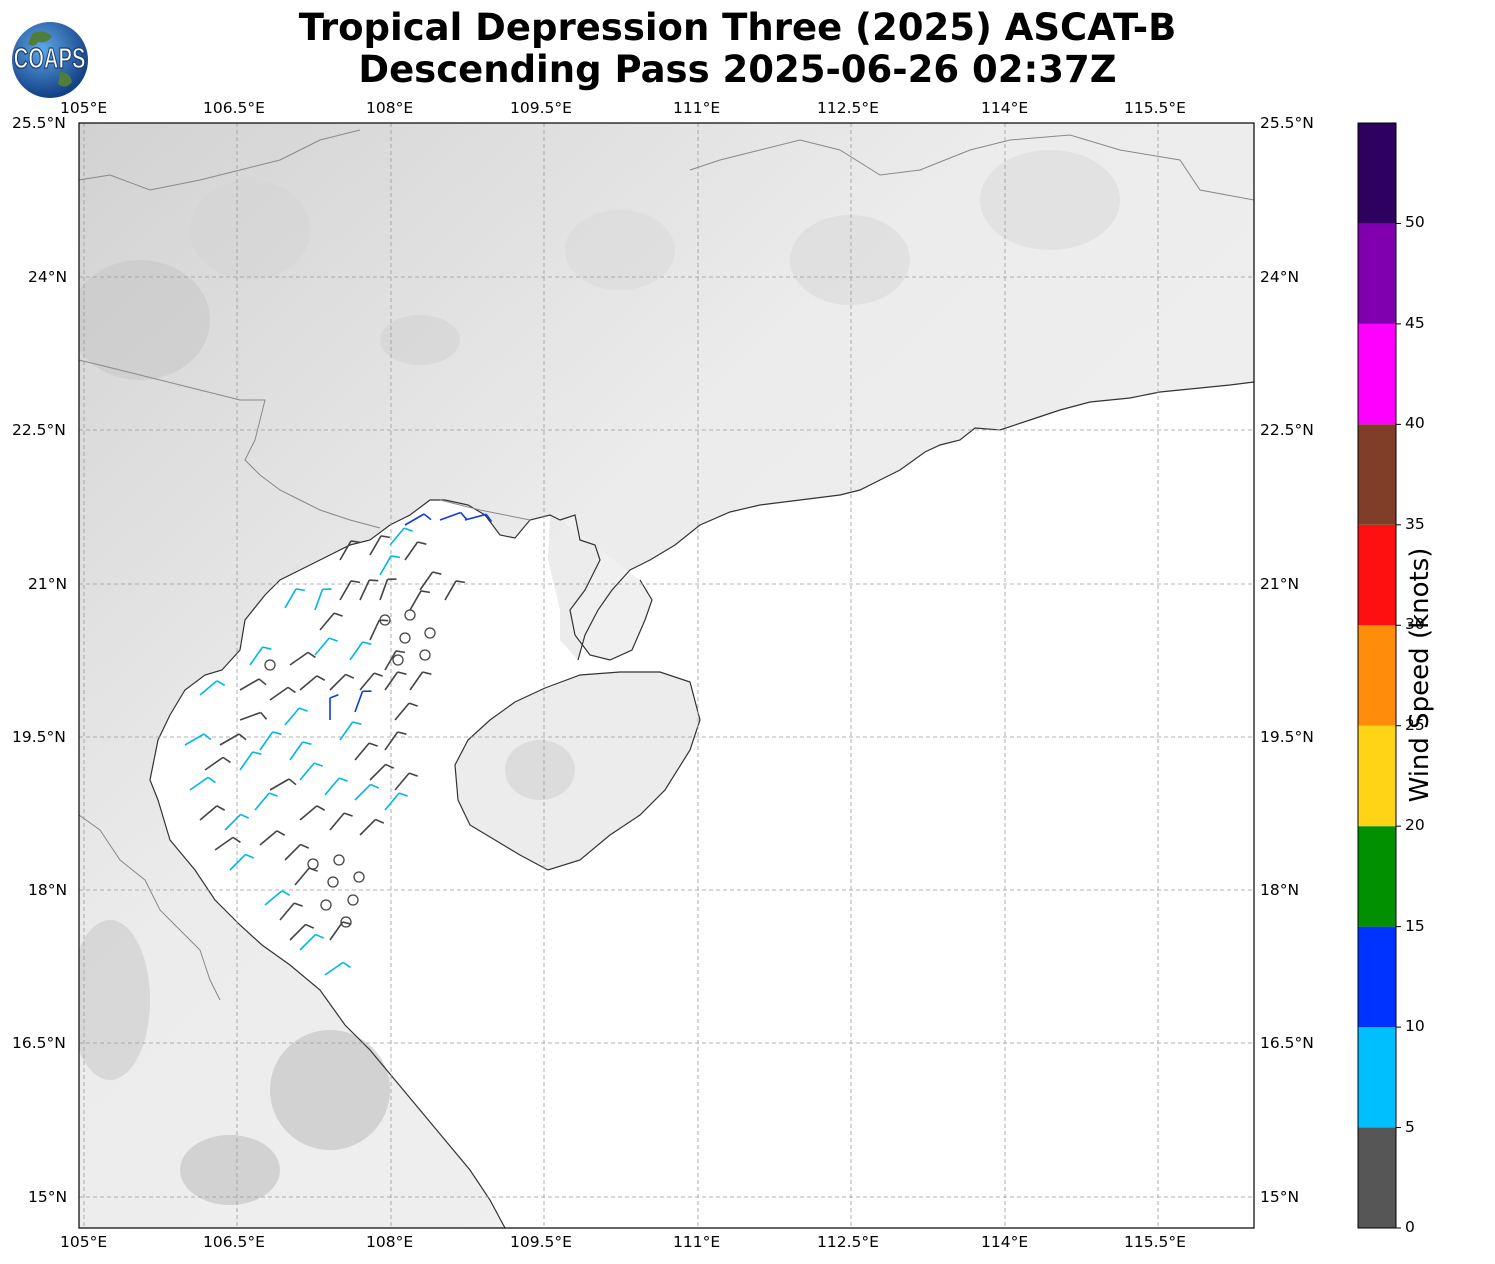  What do you see at coordinates (1005, 108) in the screenshot?
I see `lon-label-top-114: 114°E` at bounding box center [1005, 108].